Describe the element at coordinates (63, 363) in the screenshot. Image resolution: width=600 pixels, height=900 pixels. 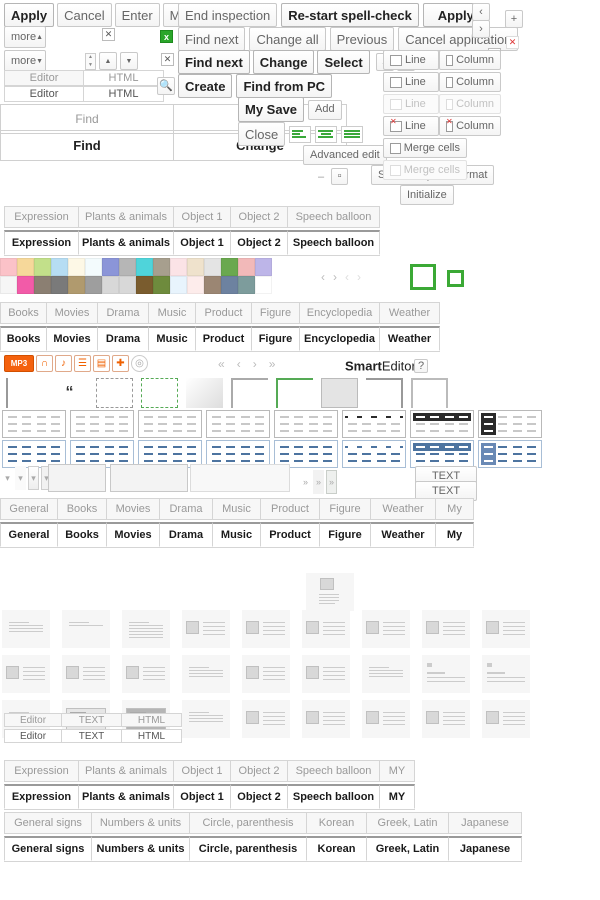
I see `note-icon: ♪` at that location.